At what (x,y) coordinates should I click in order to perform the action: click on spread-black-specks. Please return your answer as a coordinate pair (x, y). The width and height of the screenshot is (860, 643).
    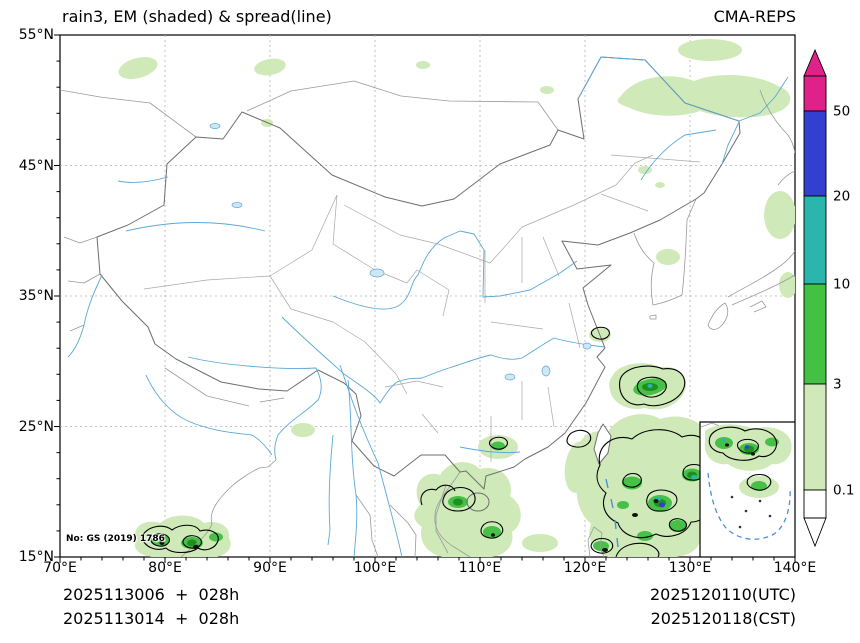
    Looking at the image, I should click on (409, 525).